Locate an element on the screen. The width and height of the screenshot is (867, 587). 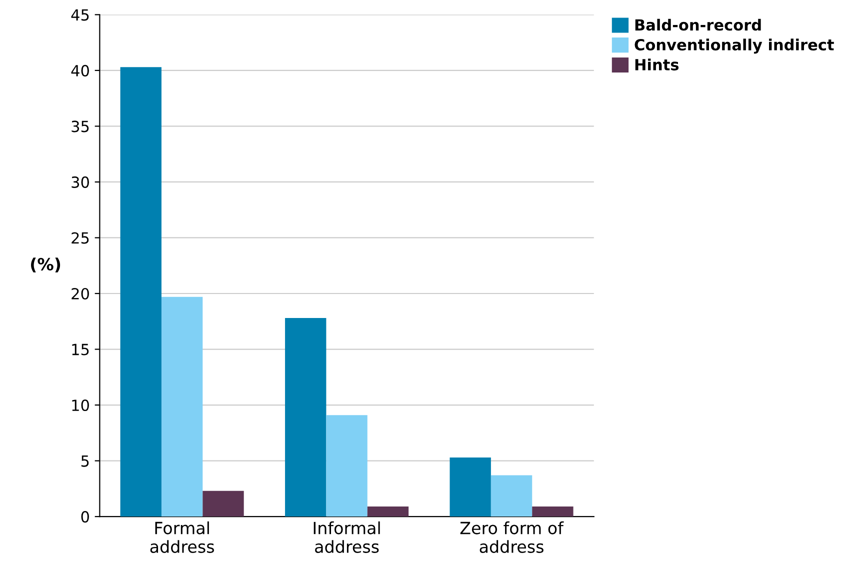
y-tick-label: 0 is located at coordinates (85, 517).